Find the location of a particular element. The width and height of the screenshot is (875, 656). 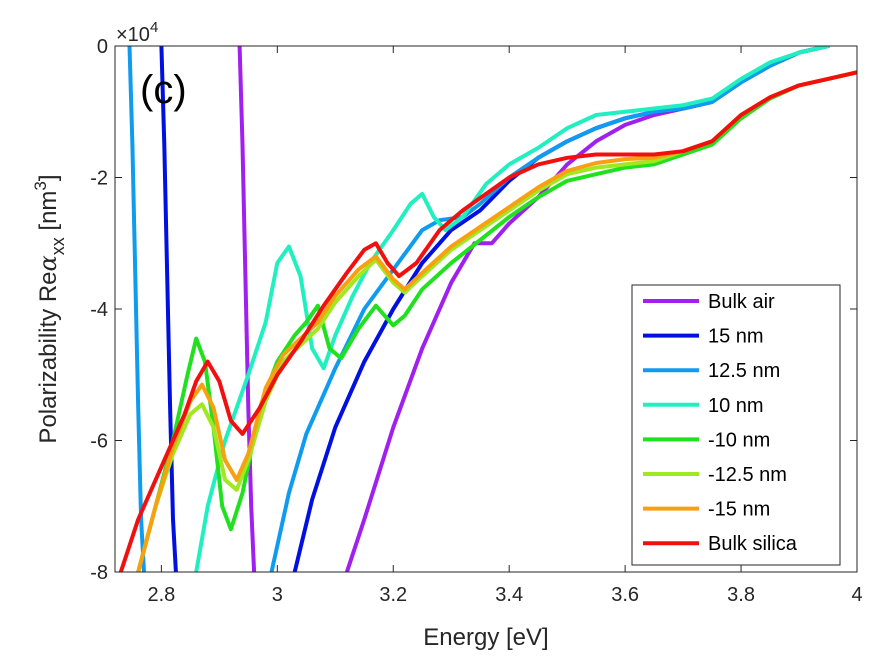

legend-label: -15 nm is located at coordinates (739, 510).